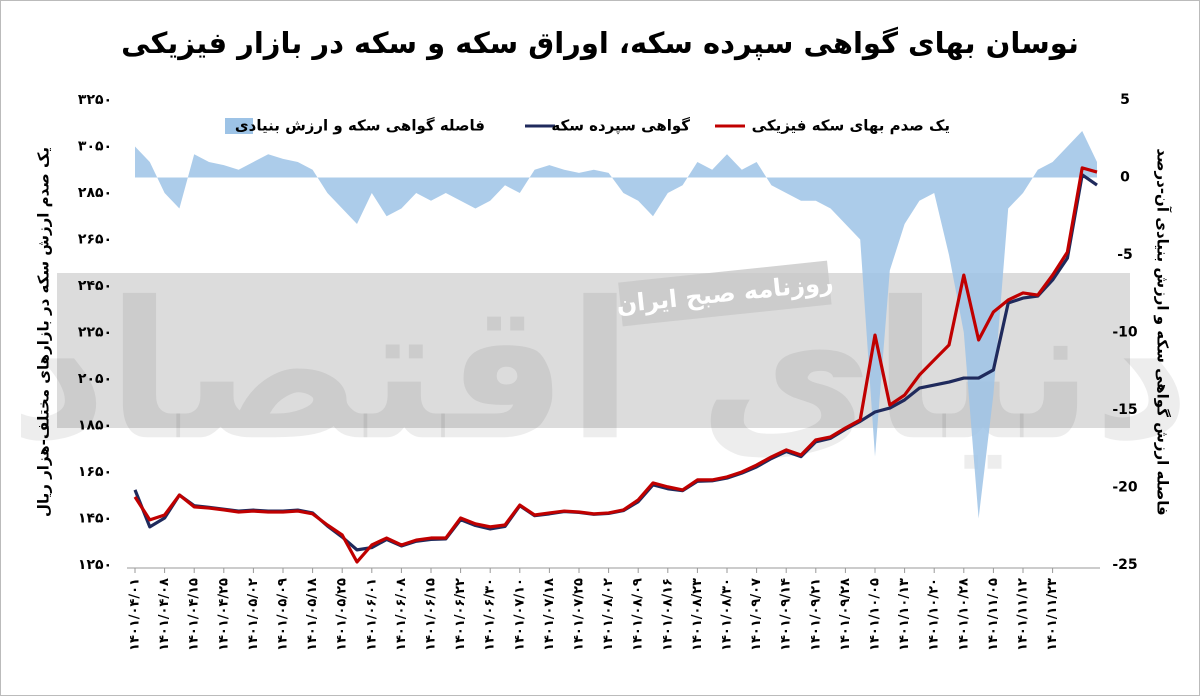  Describe the element at coordinates (851, 126) in the screenshot. I see `legend-label: یک صدم بهای سکه فیزیکی` at that location.